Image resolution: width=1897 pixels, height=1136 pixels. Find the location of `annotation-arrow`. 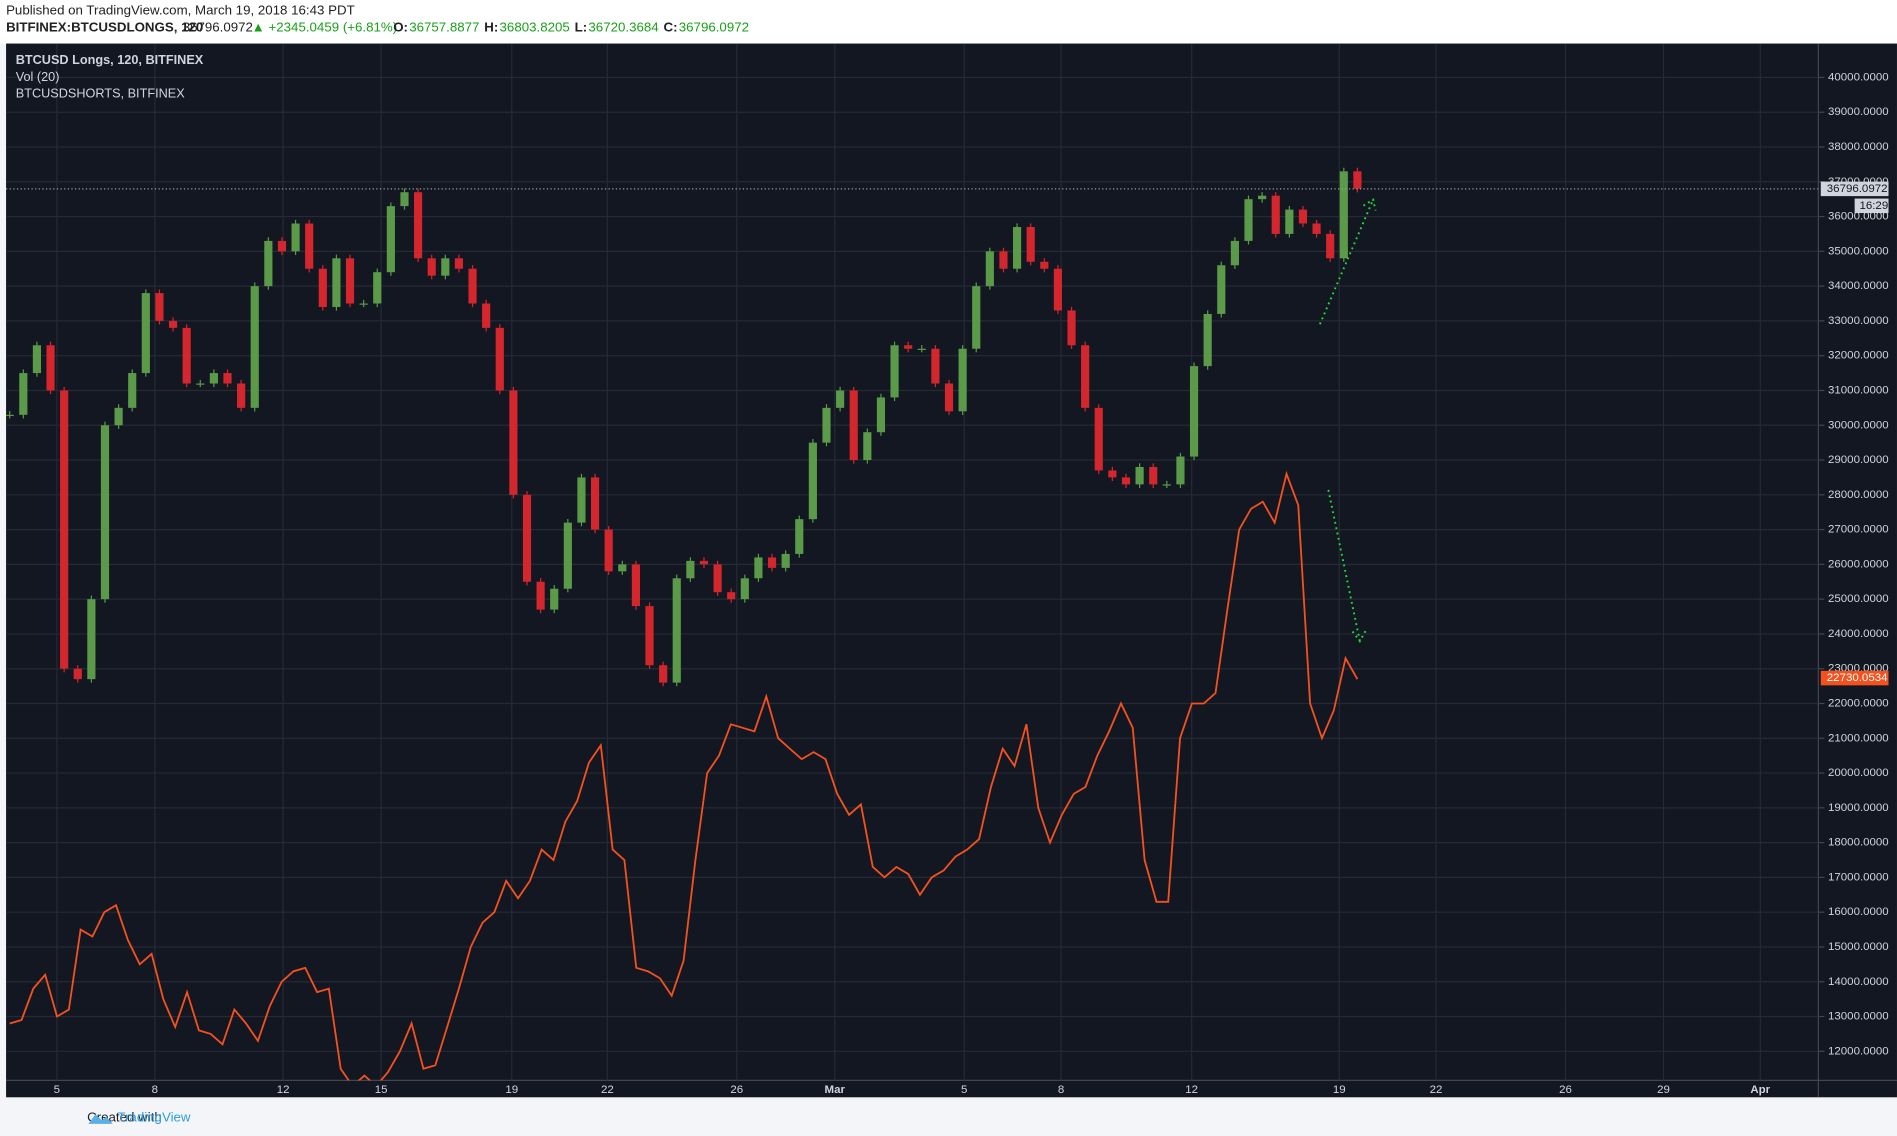

annotation-arrow is located at coordinates (1348, 420).